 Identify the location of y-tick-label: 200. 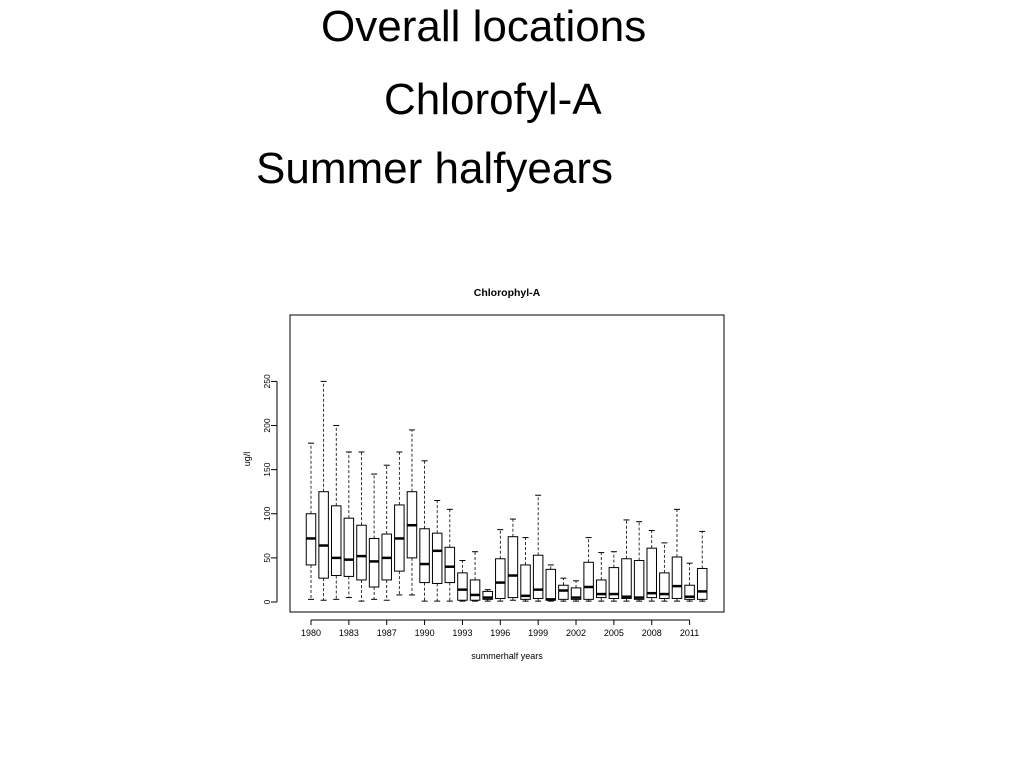
(267, 425).